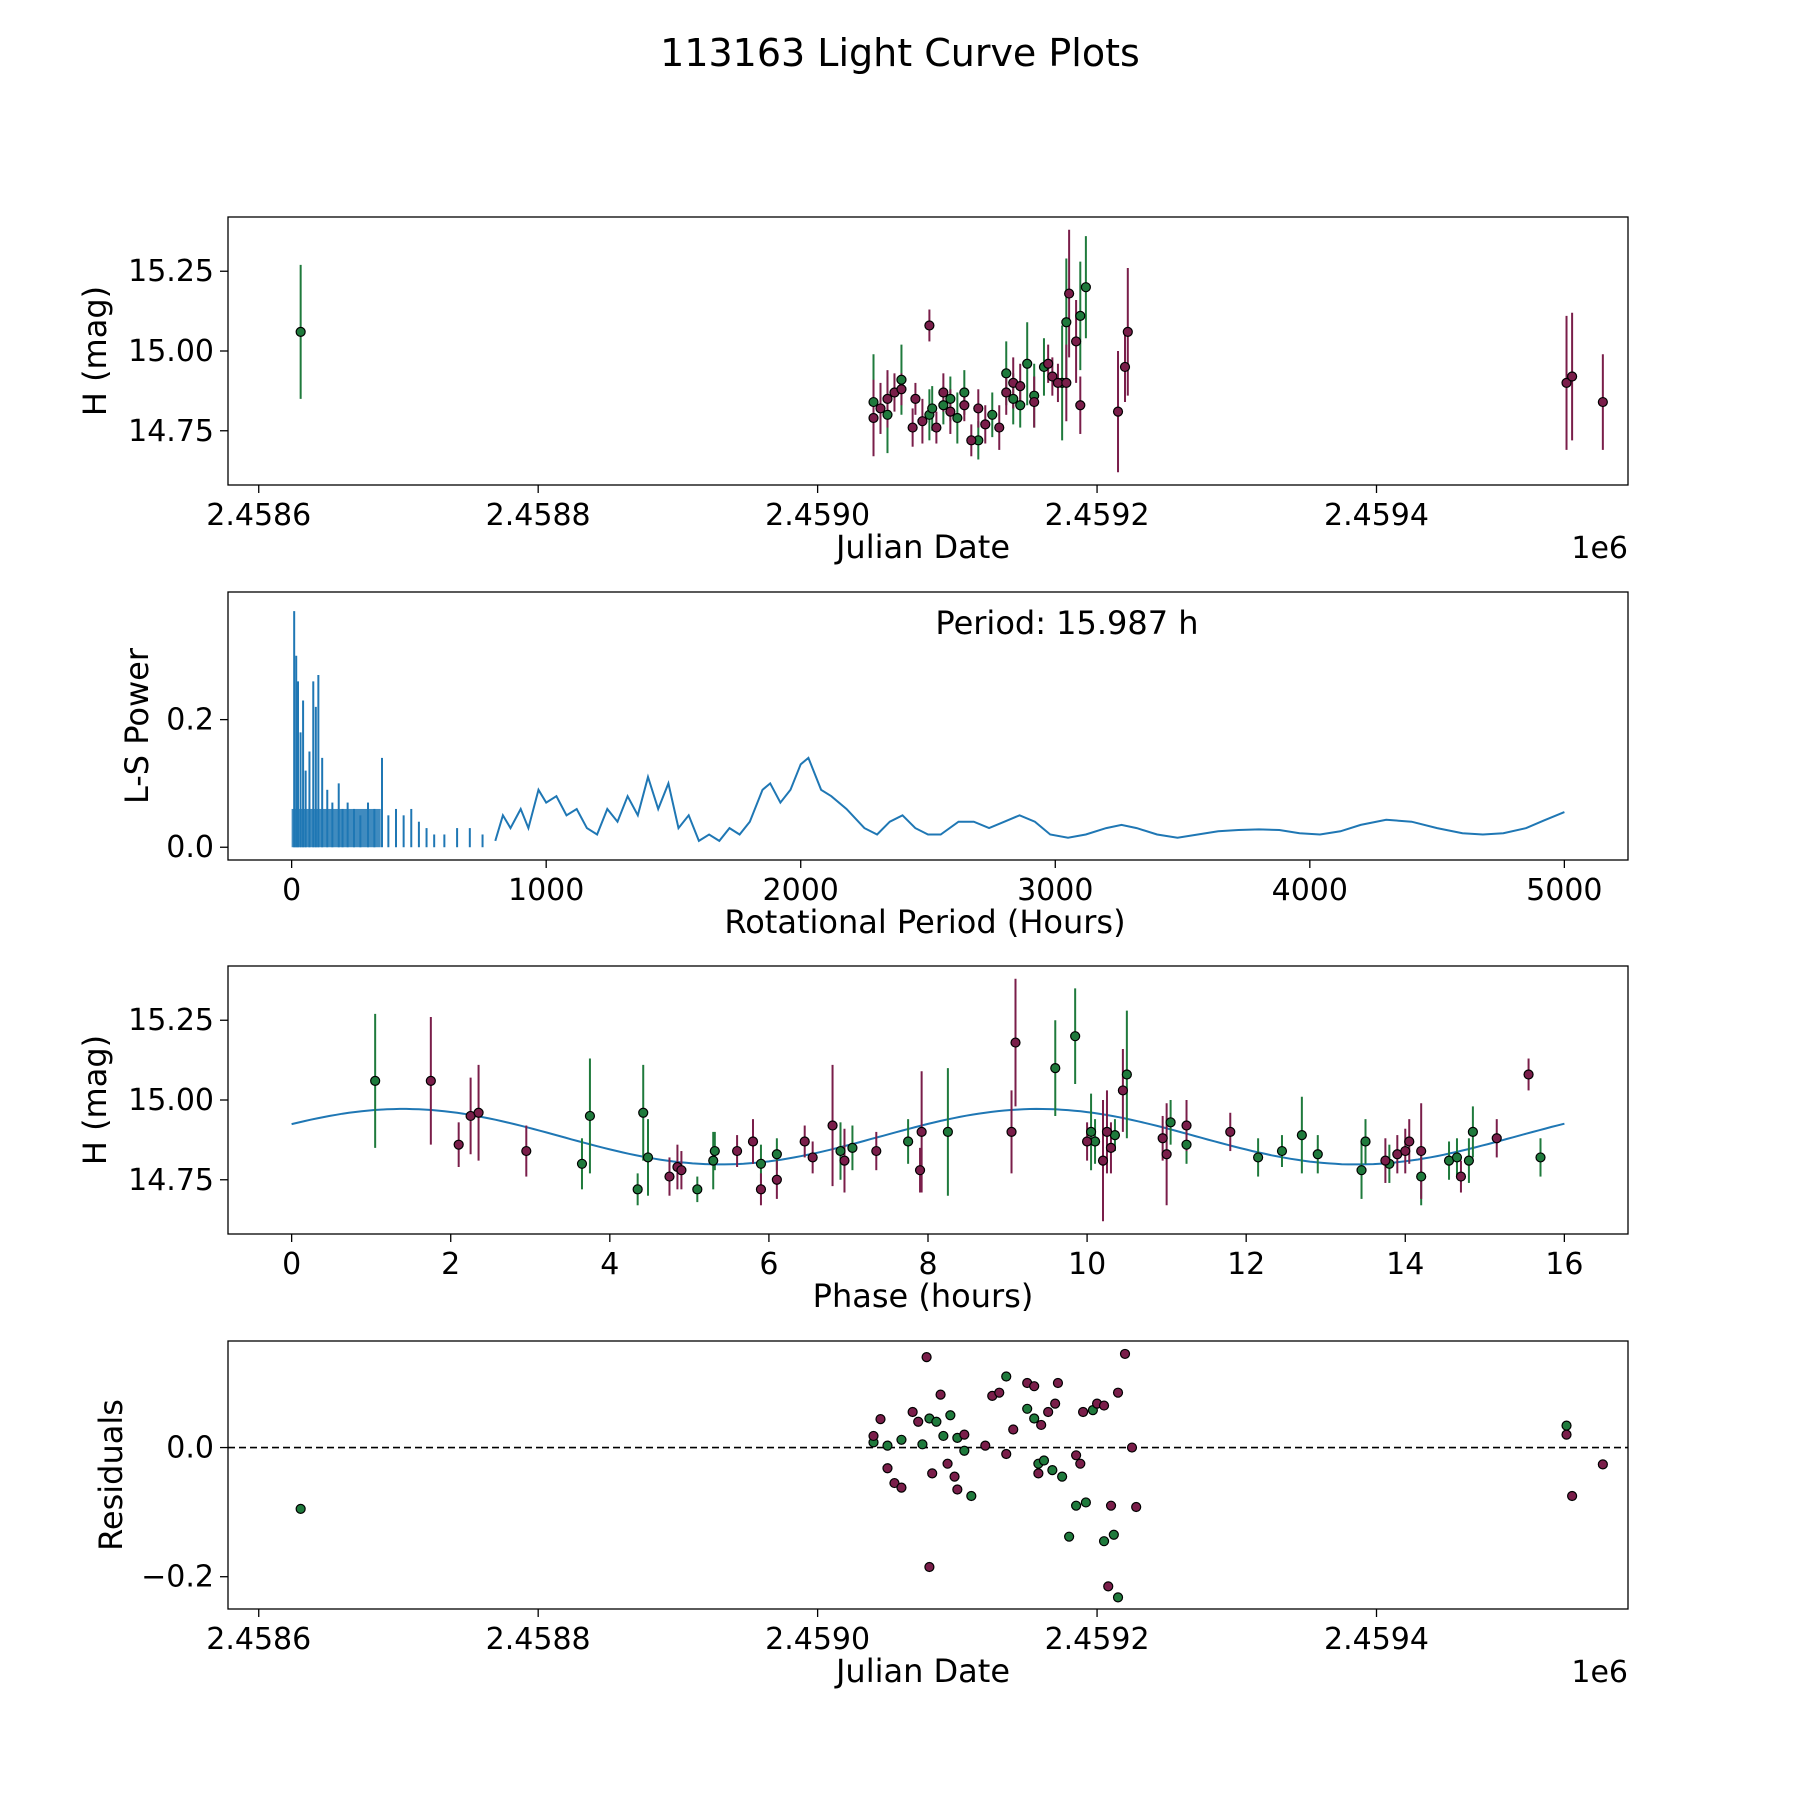  What do you see at coordinates (1055, 890) in the screenshot?
I see `x-tick-label: 3000` at bounding box center [1055, 890].